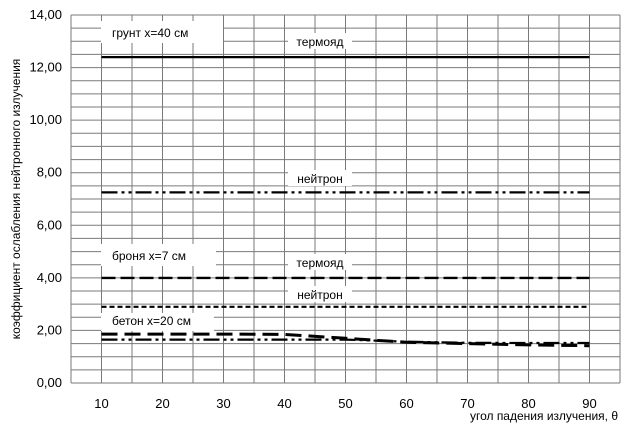  I want to click on group-label: броня х=7 см, so click(149, 256).